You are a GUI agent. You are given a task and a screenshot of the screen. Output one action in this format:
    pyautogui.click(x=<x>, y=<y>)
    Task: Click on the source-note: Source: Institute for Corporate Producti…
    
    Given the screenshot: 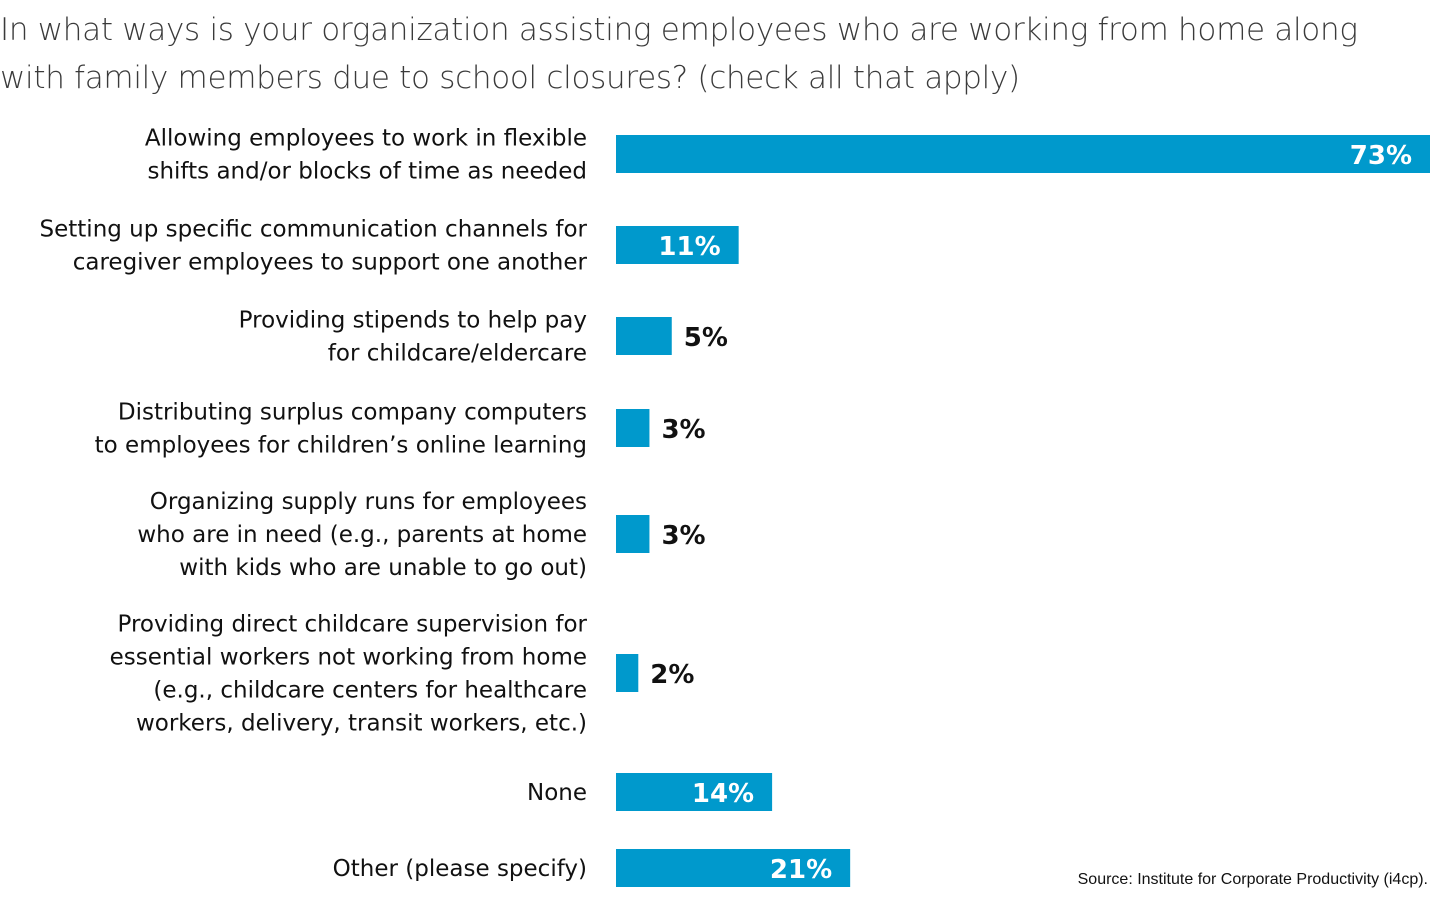 What is the action you would take?
    pyautogui.click(x=1252, y=879)
    